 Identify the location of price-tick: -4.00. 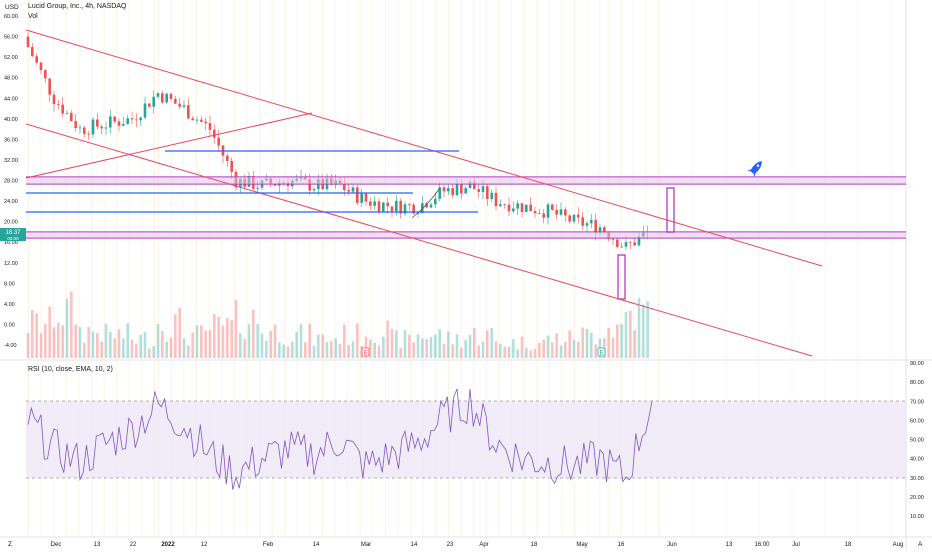
(10, 346).